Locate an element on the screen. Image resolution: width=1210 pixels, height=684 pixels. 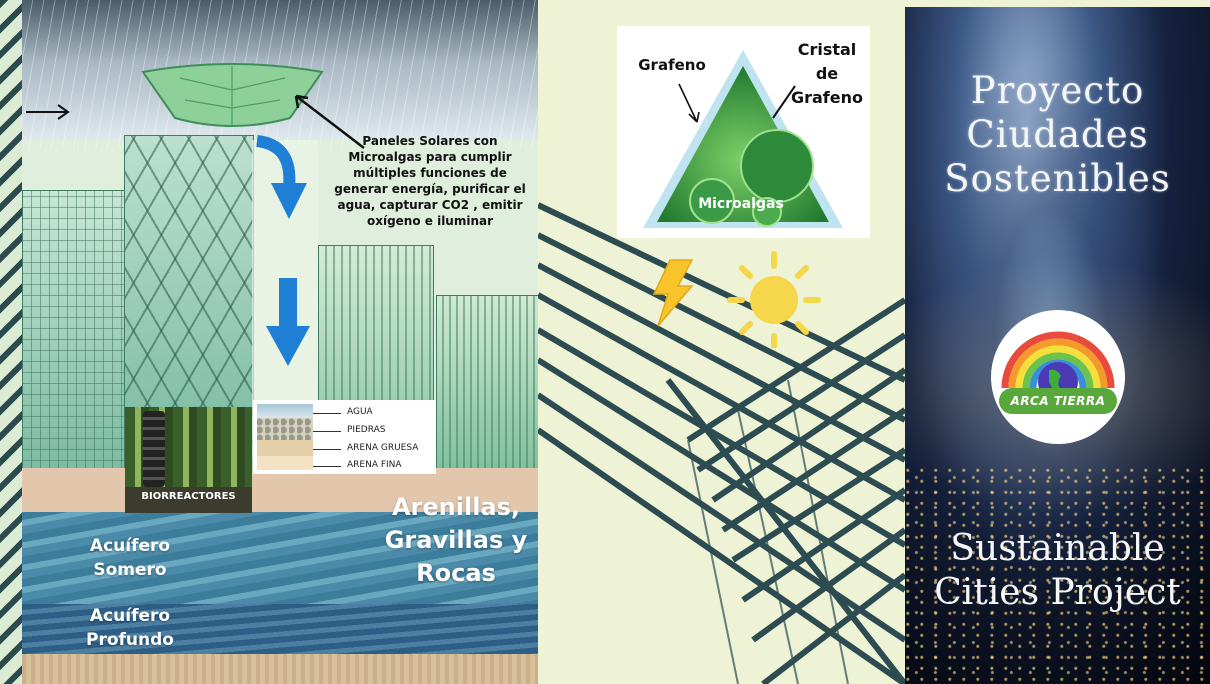
microalgae-solar-panel-icon is located at coordinates (232, 95).